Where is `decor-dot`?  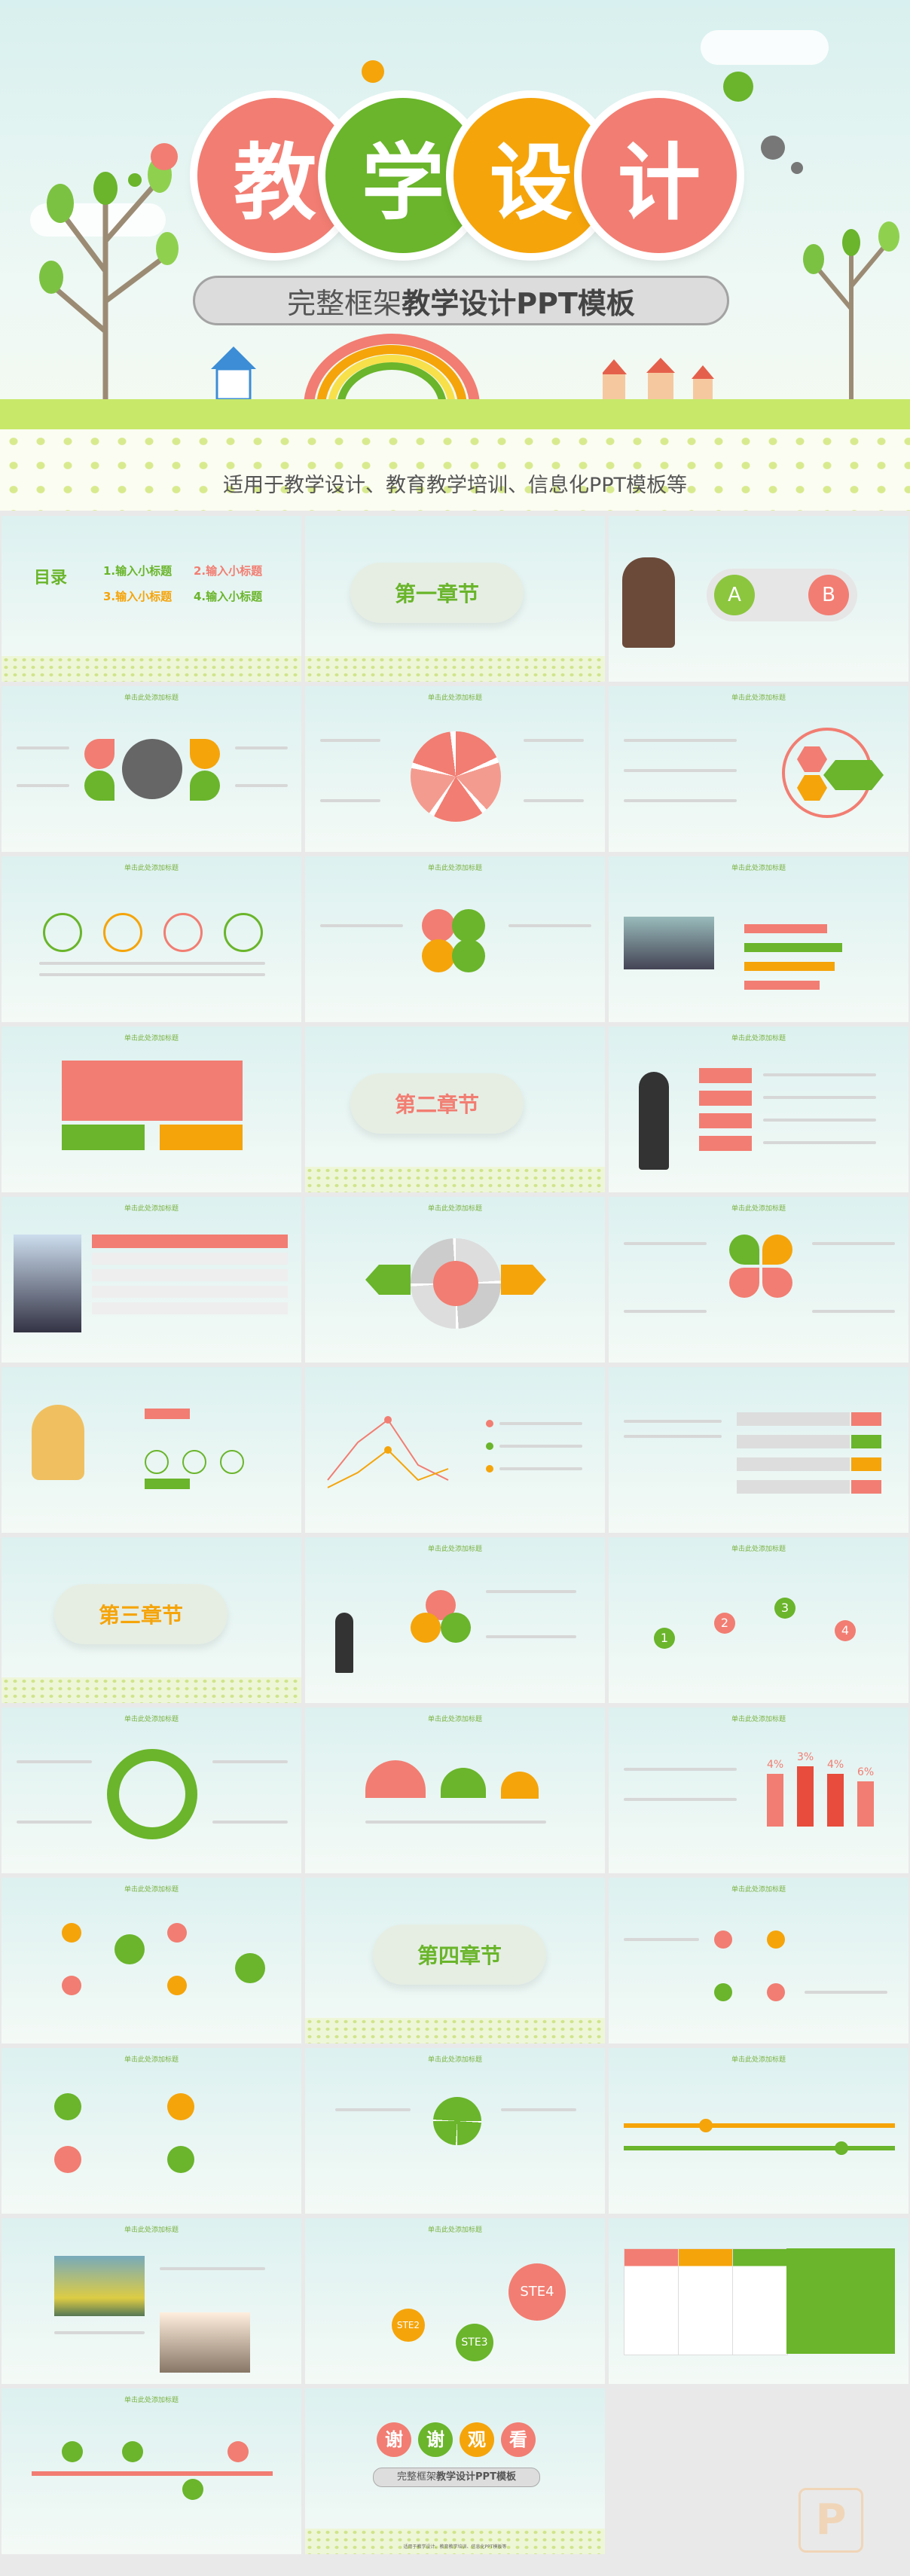 decor-dot is located at coordinates (373, 71).